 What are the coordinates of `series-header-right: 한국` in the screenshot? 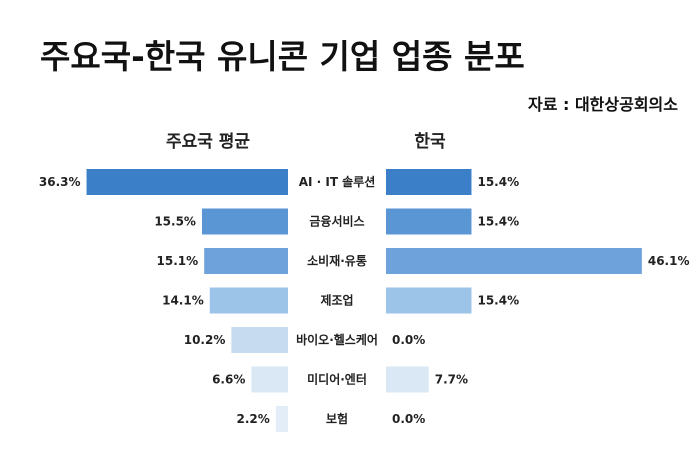 It's located at (430, 142).